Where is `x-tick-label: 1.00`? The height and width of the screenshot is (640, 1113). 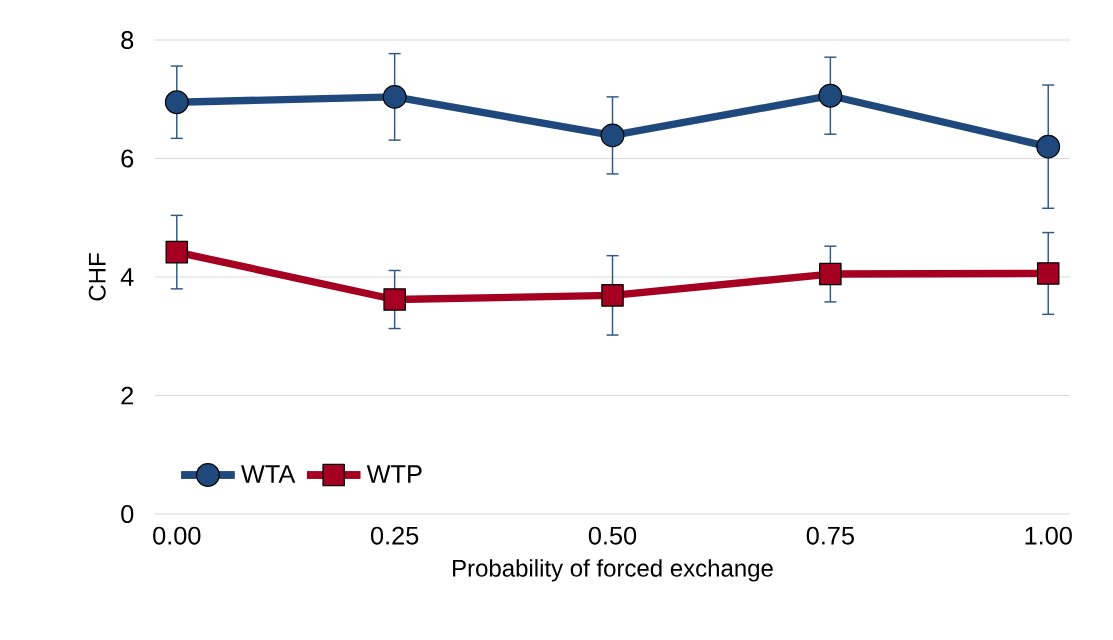
x-tick-label: 1.00 is located at coordinates (1048, 535).